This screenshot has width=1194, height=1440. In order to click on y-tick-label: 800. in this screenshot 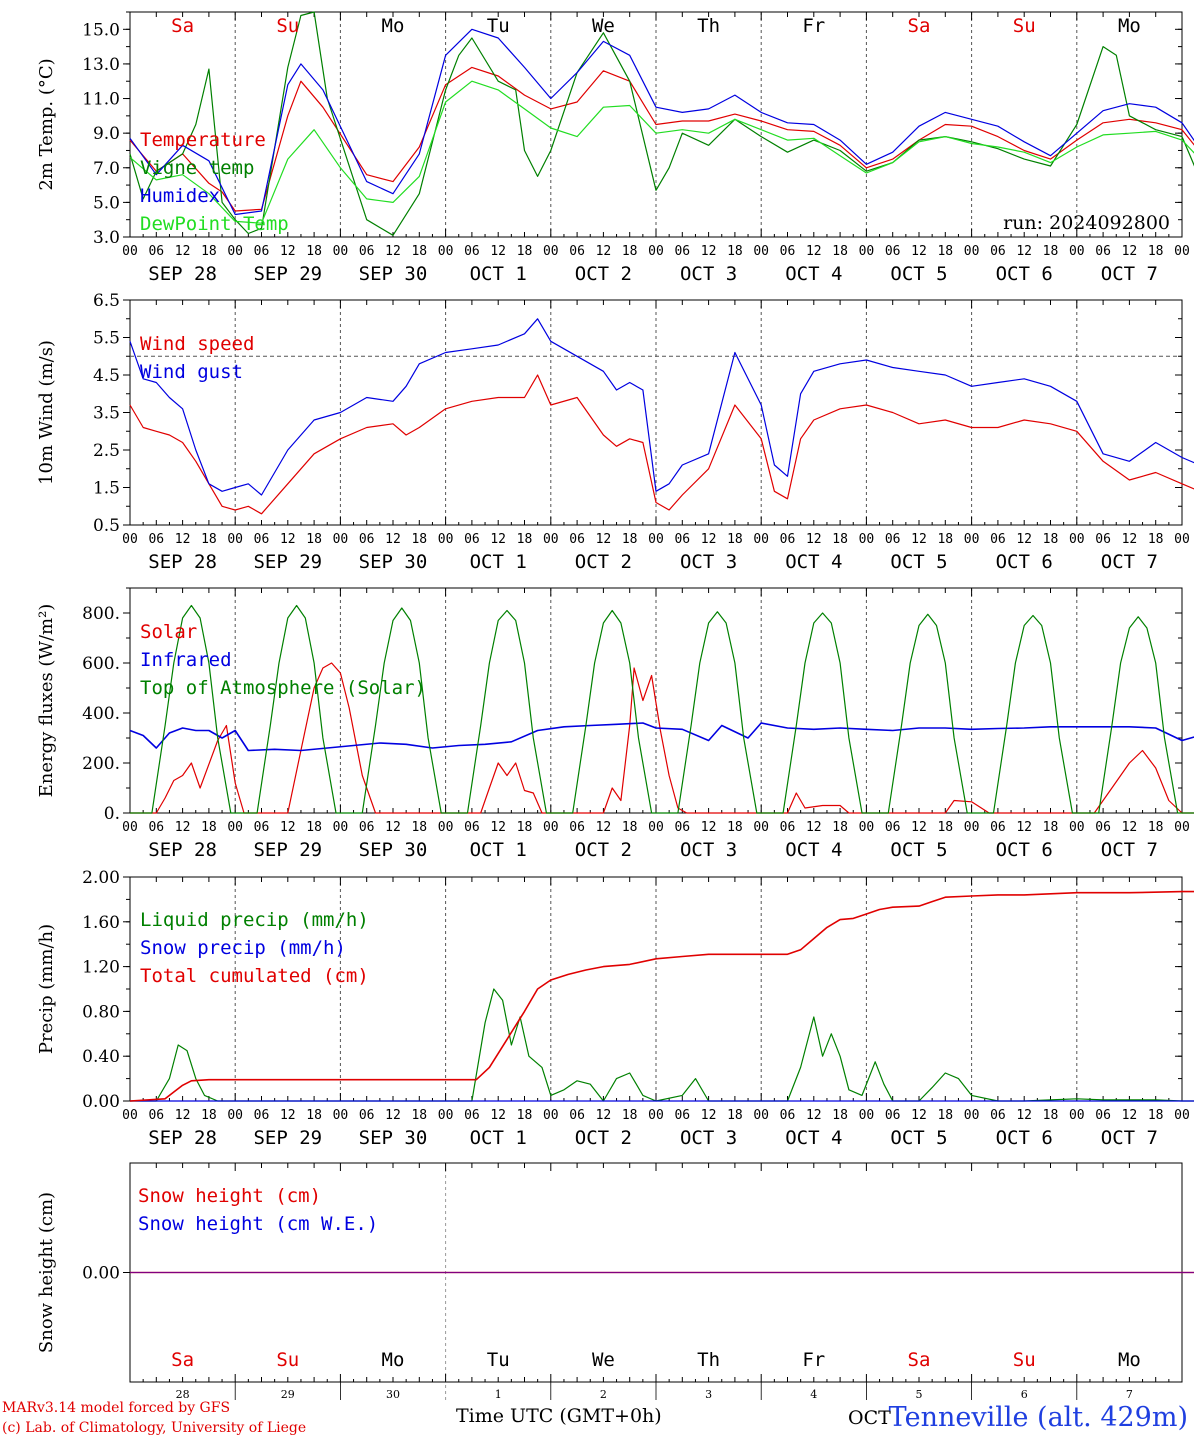, I will do `click(101, 614)`.